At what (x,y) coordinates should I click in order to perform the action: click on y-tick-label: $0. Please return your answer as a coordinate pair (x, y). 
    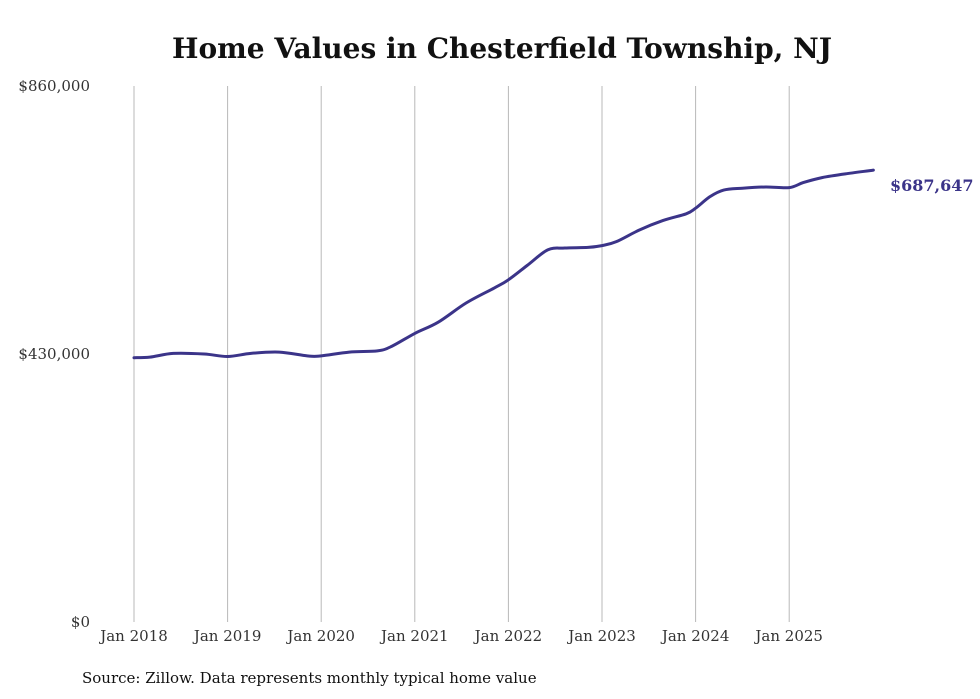
    Looking at the image, I should click on (80, 622).